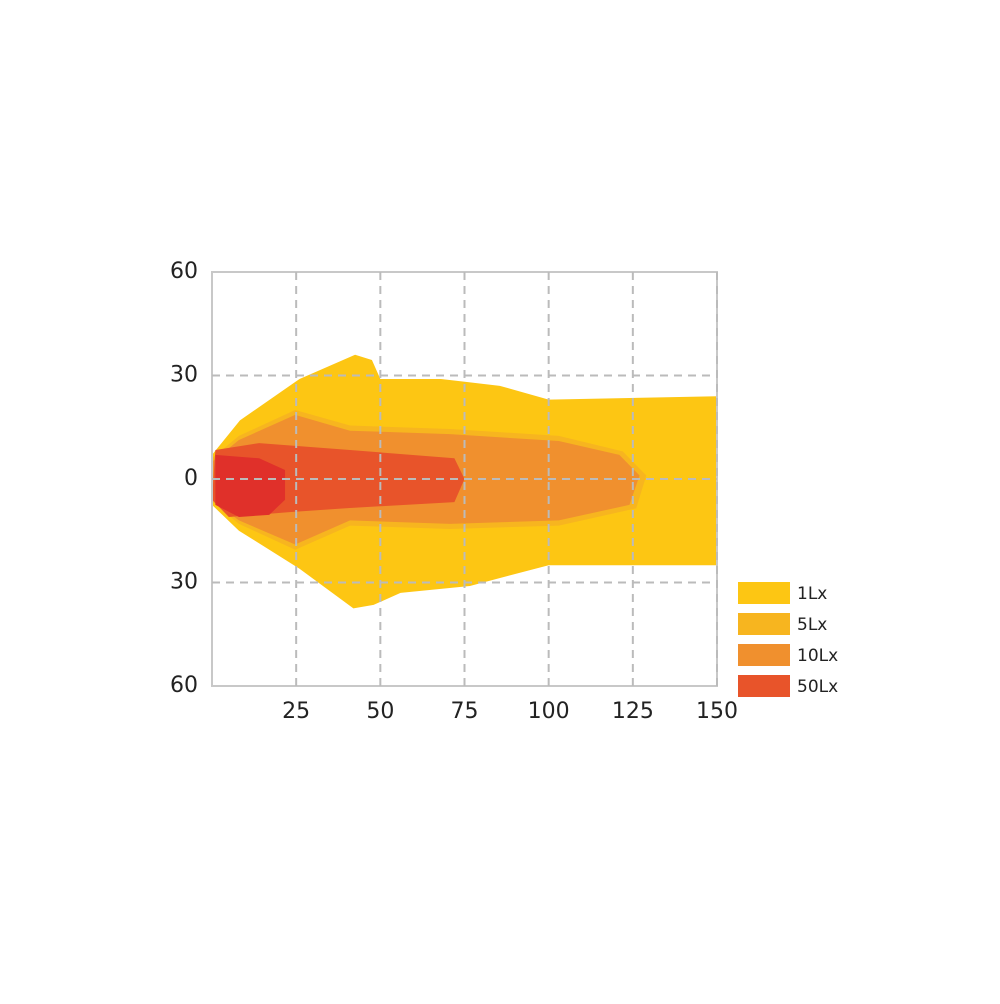 Image resolution: width=1000 pixels, height=1004 pixels. What do you see at coordinates (812, 625) in the screenshot?
I see `legend-label: 5Lx` at bounding box center [812, 625].